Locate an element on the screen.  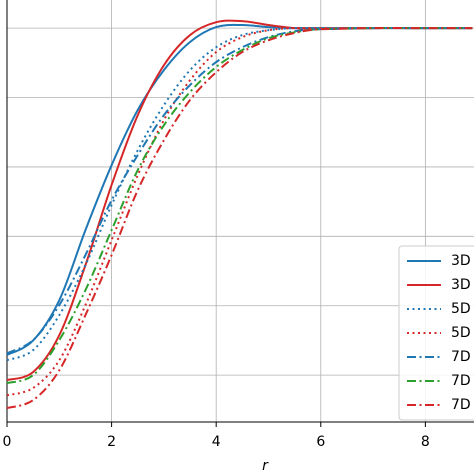
legend-box is located at coordinates (436, 333).